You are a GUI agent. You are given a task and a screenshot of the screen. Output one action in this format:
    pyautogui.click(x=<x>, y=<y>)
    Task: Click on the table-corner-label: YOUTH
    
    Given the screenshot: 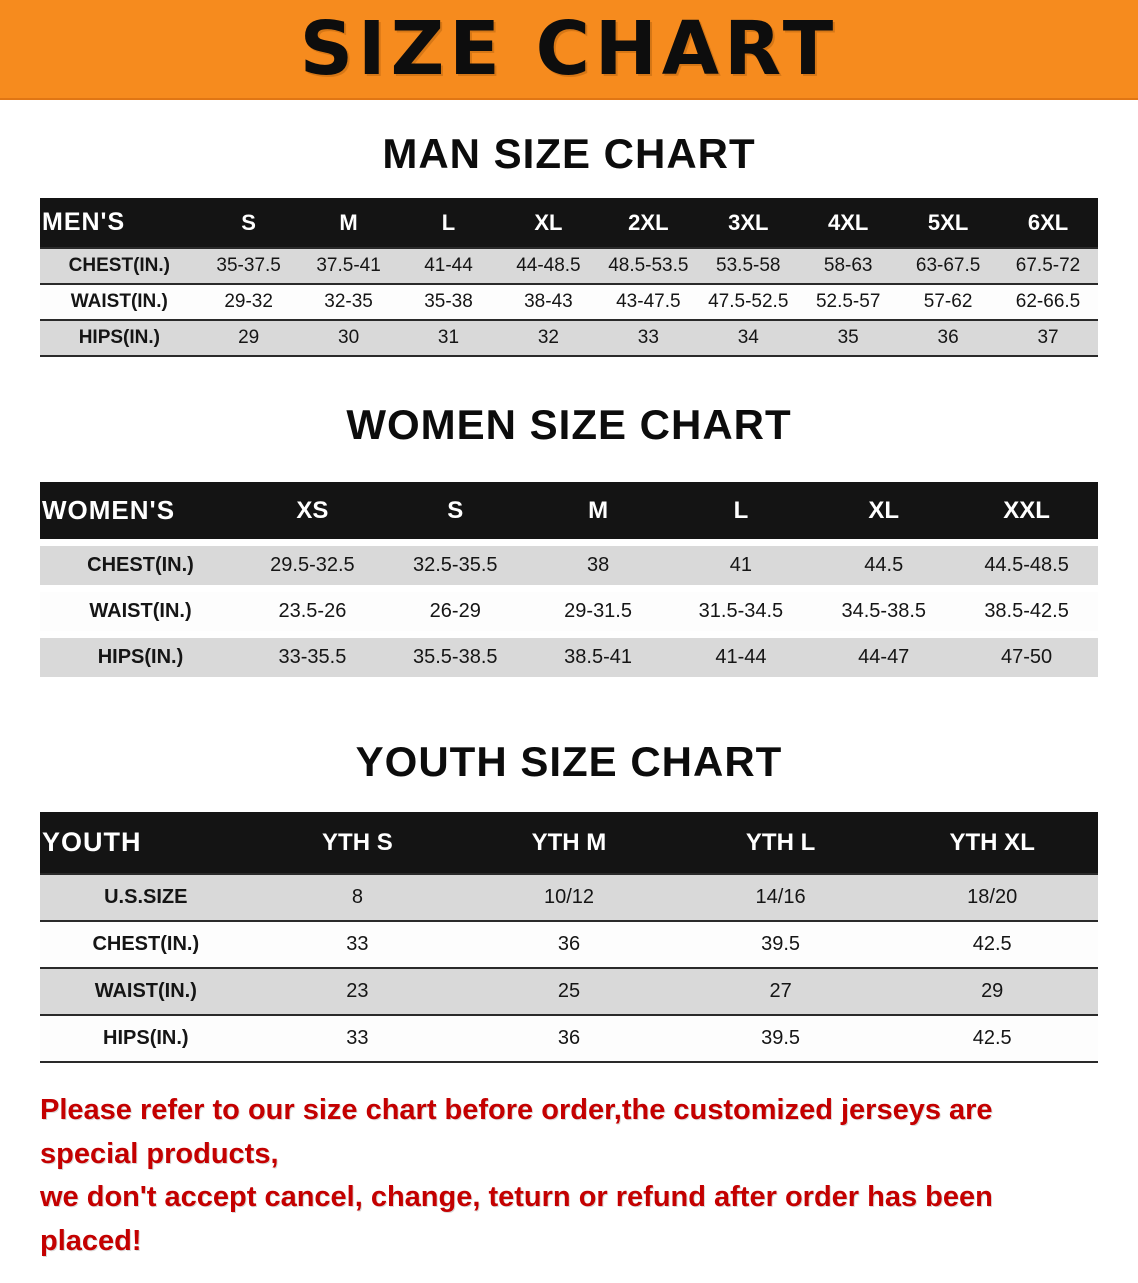 What is the action you would take?
    pyautogui.click(x=146, y=843)
    